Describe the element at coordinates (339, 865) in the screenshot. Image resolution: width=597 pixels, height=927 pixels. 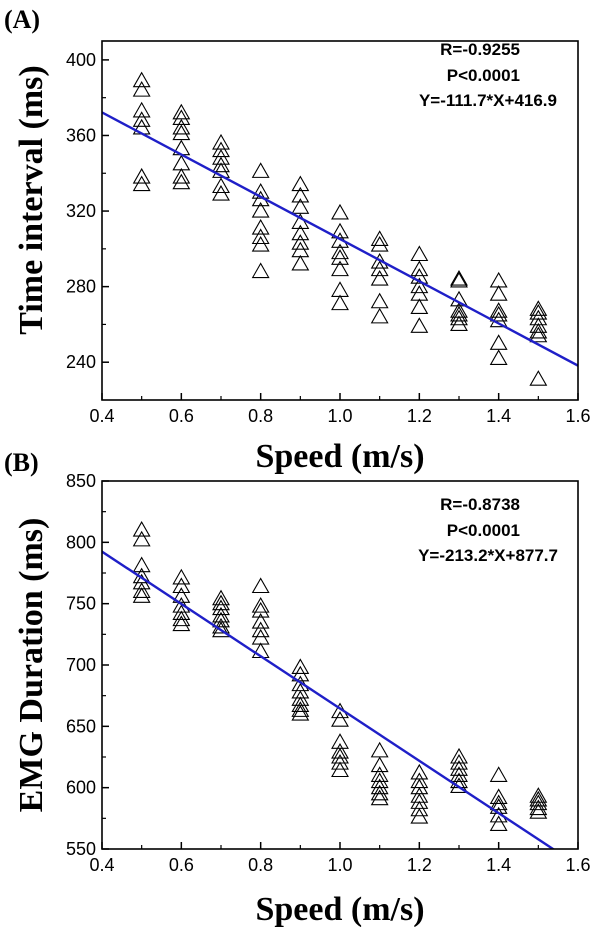
I see `x-tick-label-b: 1.0` at that location.